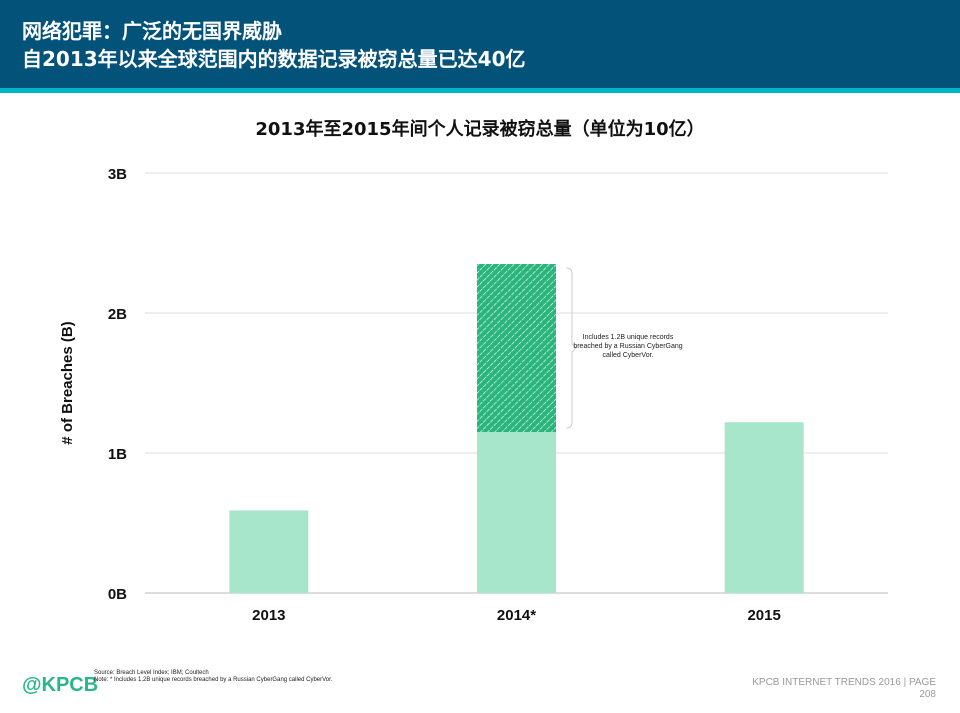  I want to click on page-label: KPCB INTERNET TRENDS 2016 | PAGE, so click(844, 682).